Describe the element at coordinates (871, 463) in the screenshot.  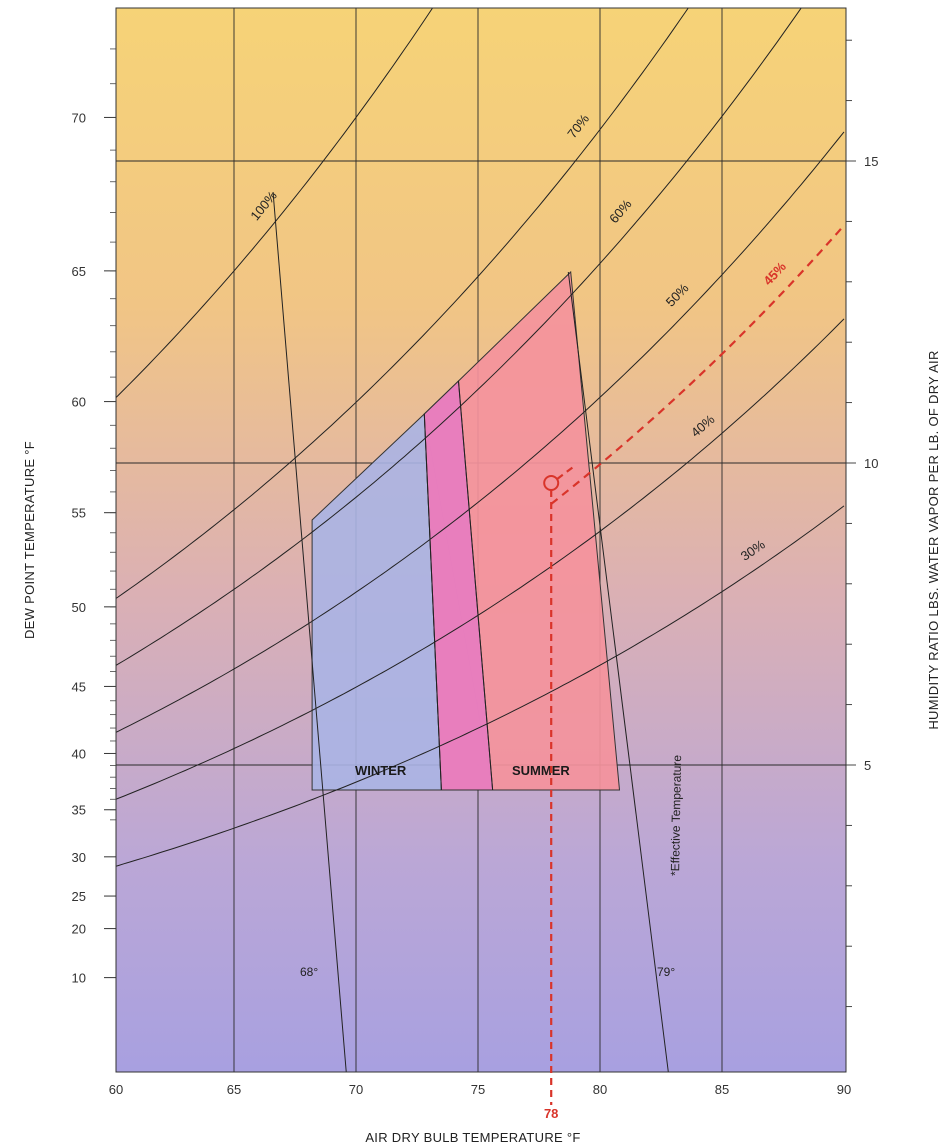
I see `humidity-ratio-tick-label: 10` at that location.